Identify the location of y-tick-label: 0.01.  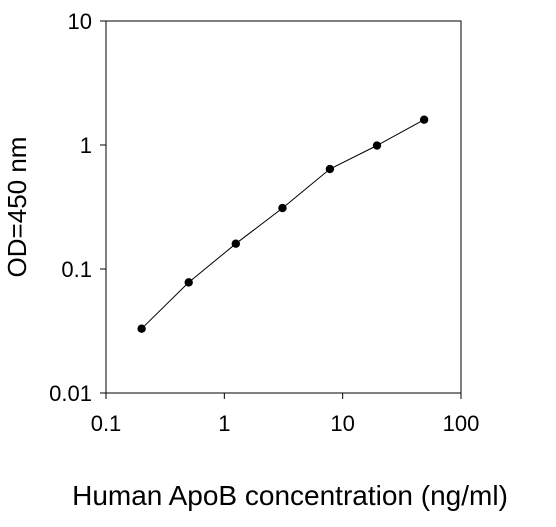
(70, 393).